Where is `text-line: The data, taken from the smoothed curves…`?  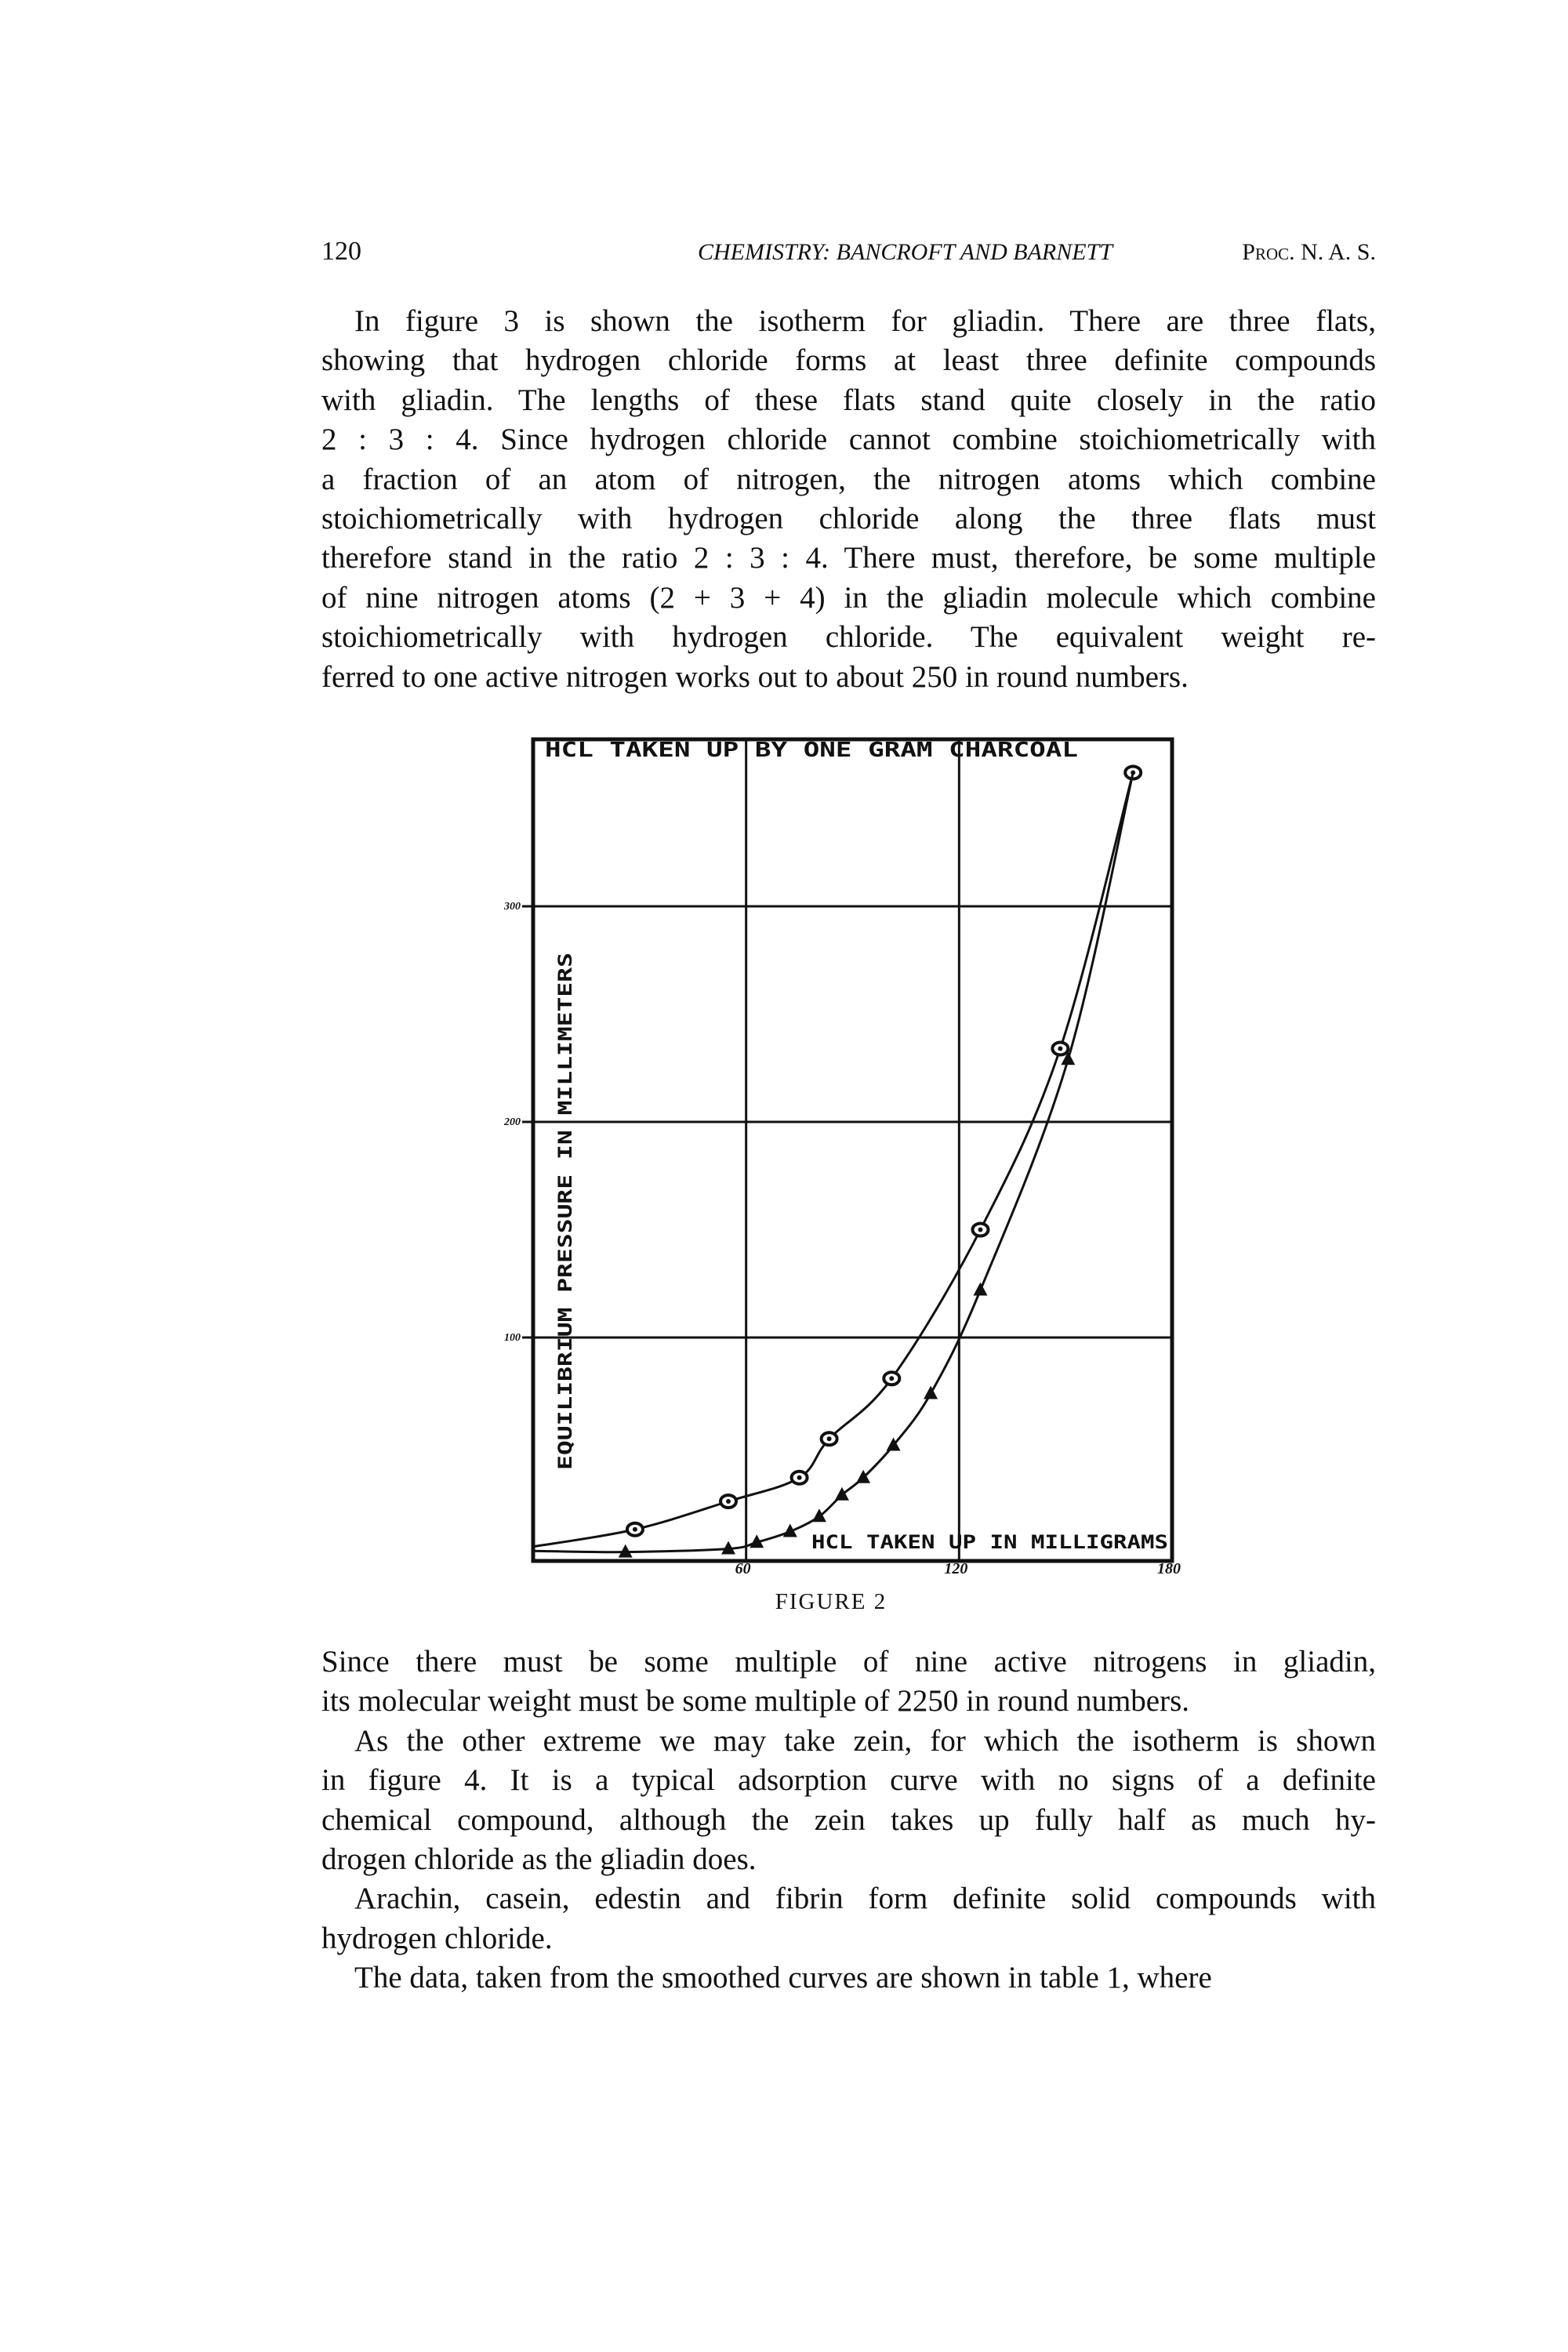
text-line: The data, taken from the smoothed curves… is located at coordinates (783, 1978).